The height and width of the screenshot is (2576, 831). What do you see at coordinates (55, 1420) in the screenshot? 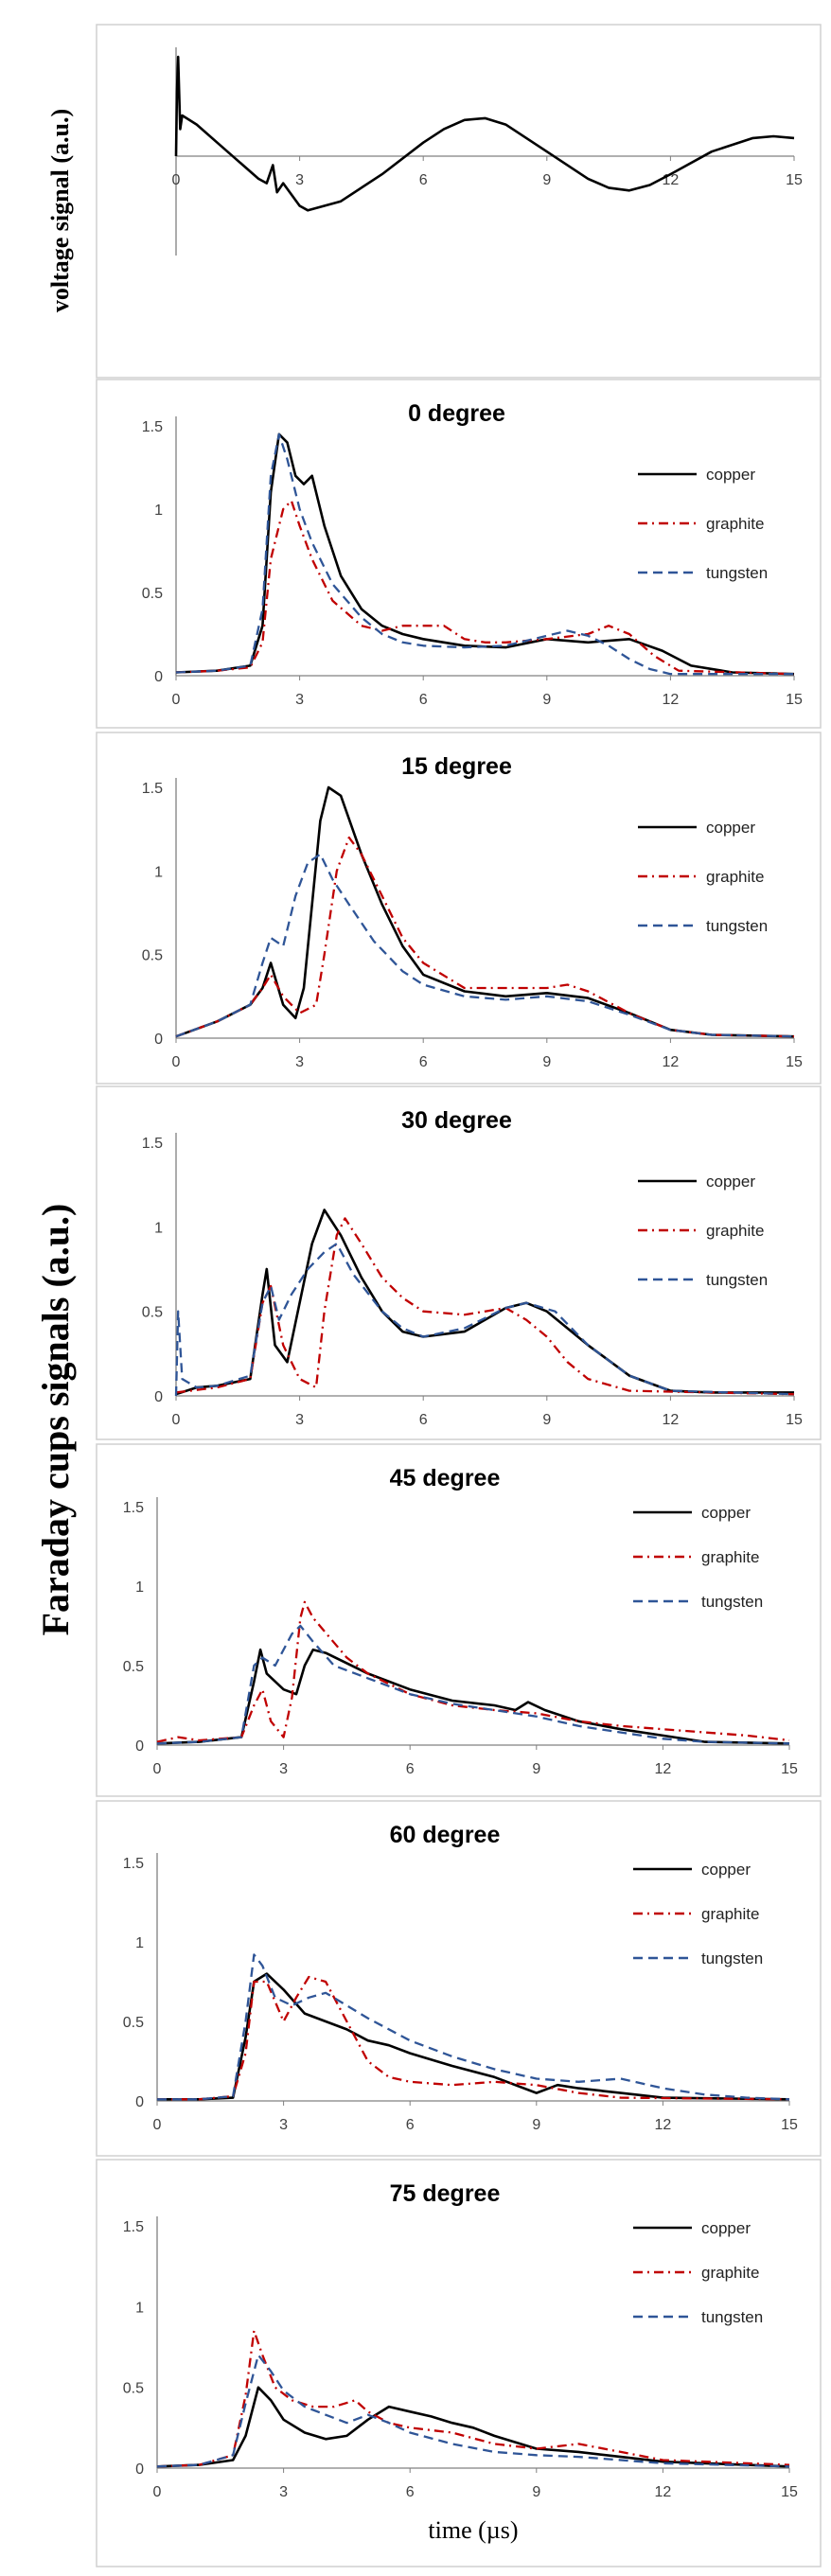
I see `figure-y-axis-label: Faraday cups signals (a.u.)` at bounding box center [55, 1420].